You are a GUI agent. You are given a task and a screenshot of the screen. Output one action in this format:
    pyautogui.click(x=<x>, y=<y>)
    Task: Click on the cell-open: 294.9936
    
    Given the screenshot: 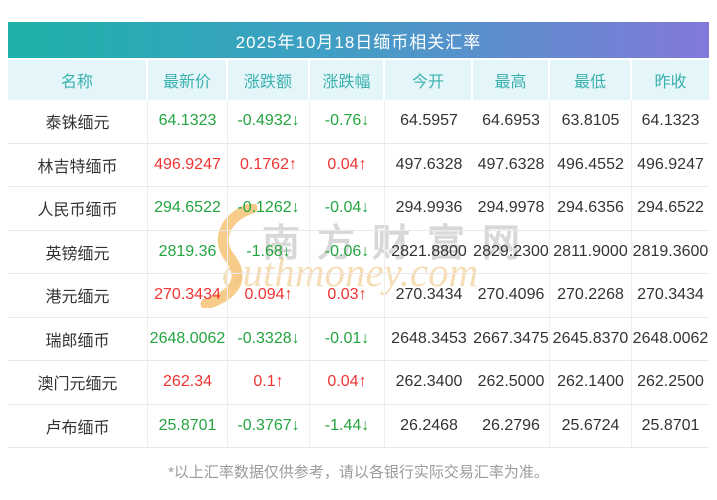 What is the action you would take?
    pyautogui.click(x=429, y=208)
    